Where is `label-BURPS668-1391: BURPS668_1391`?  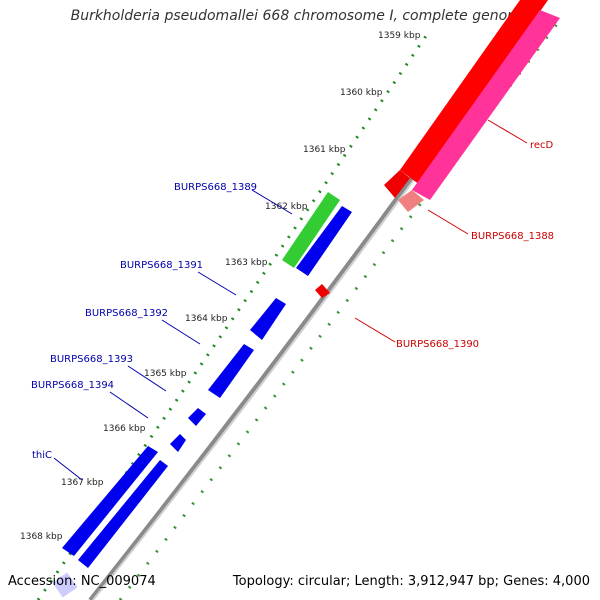 label-BURPS668-1391: BURPS668_1391 is located at coordinates (161, 265).